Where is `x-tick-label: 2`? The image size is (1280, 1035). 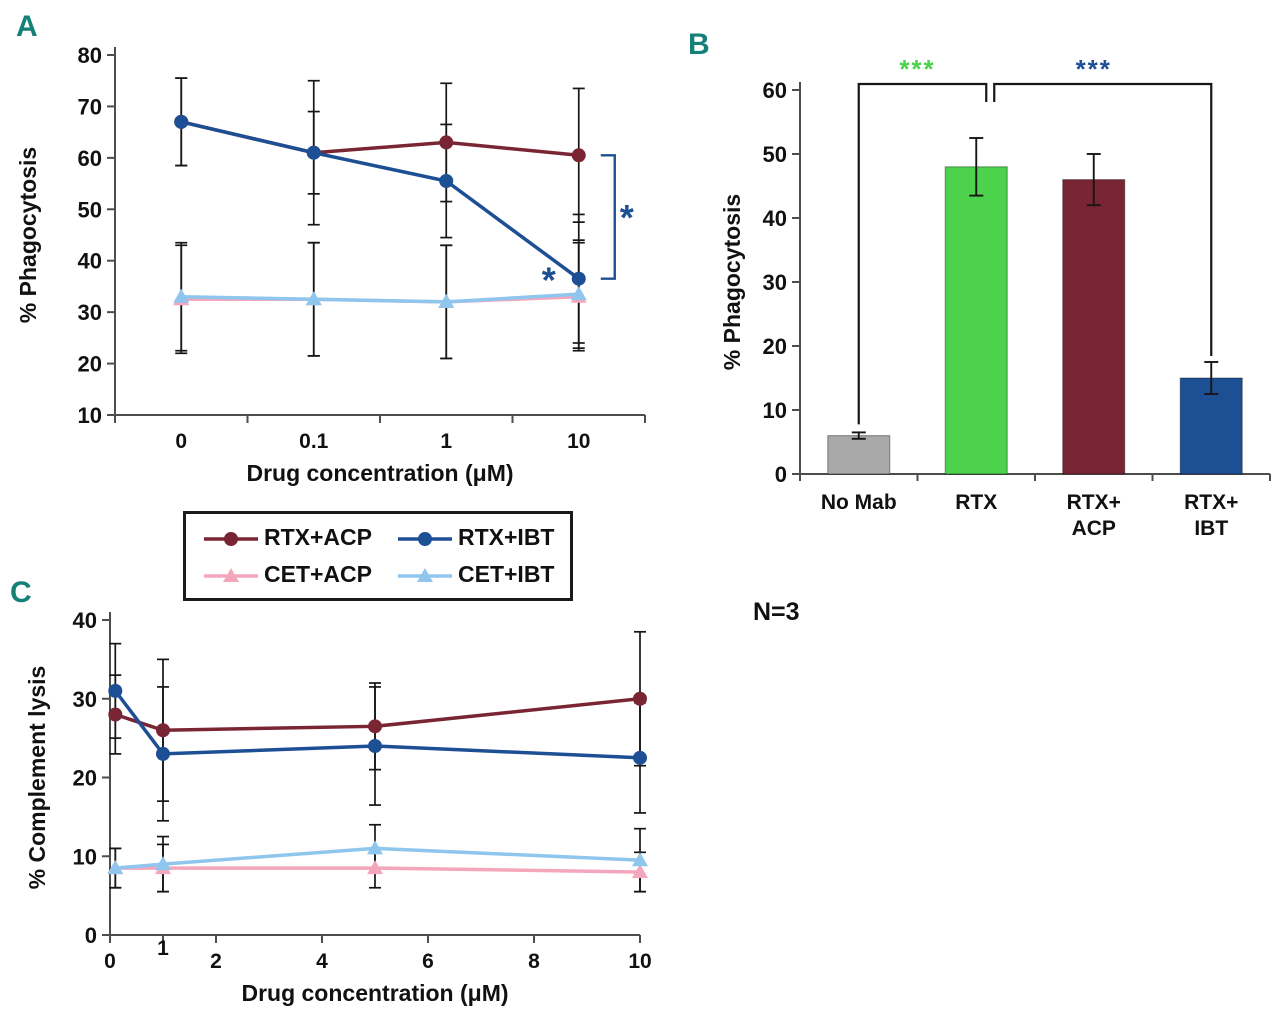 x-tick-label: 2 is located at coordinates (216, 961).